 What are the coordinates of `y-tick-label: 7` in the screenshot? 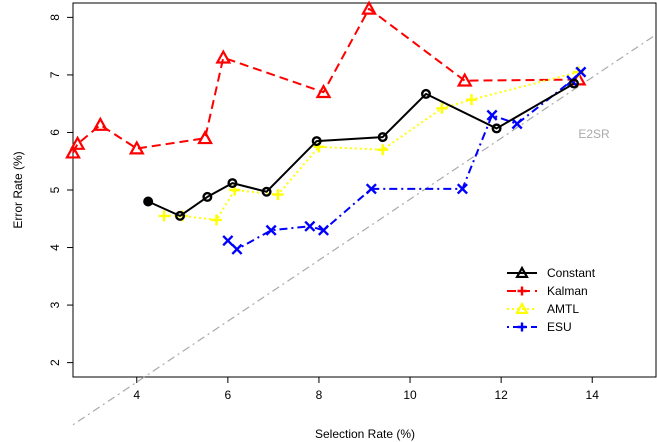 It's located at (55, 74).